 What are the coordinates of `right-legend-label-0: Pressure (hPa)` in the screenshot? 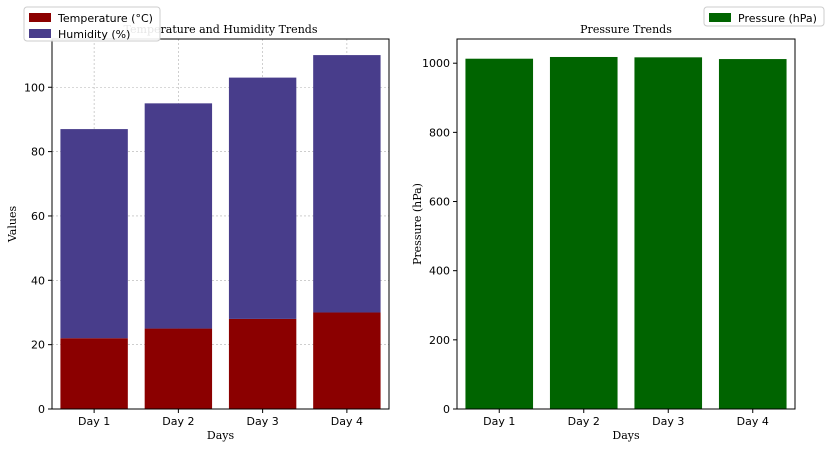 It's located at (777, 18).